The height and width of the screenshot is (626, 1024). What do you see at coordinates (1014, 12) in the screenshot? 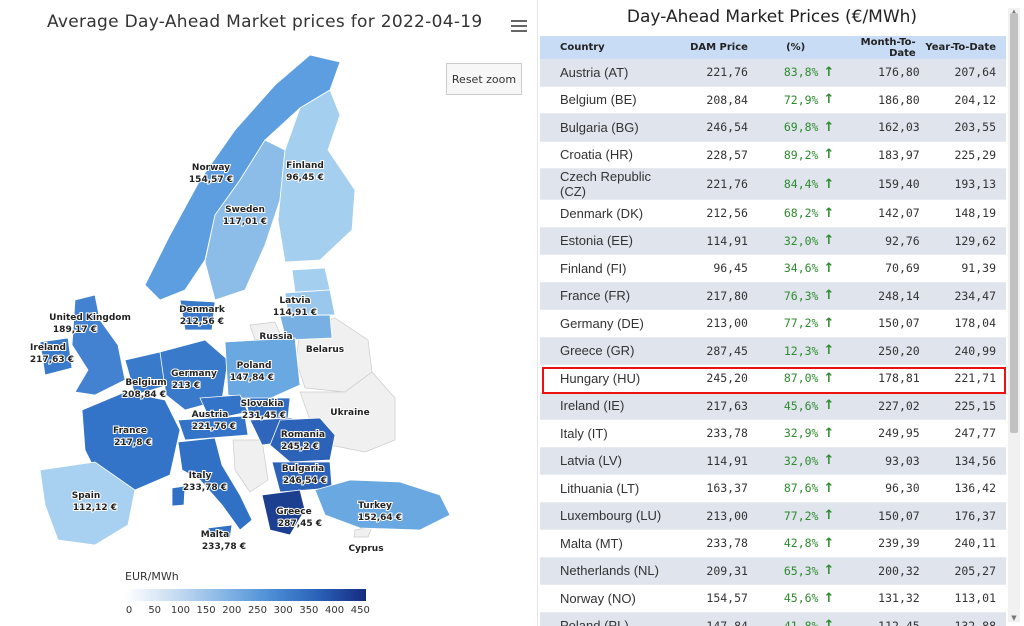
I see `scroll-up-icon: ▲` at bounding box center [1014, 12].